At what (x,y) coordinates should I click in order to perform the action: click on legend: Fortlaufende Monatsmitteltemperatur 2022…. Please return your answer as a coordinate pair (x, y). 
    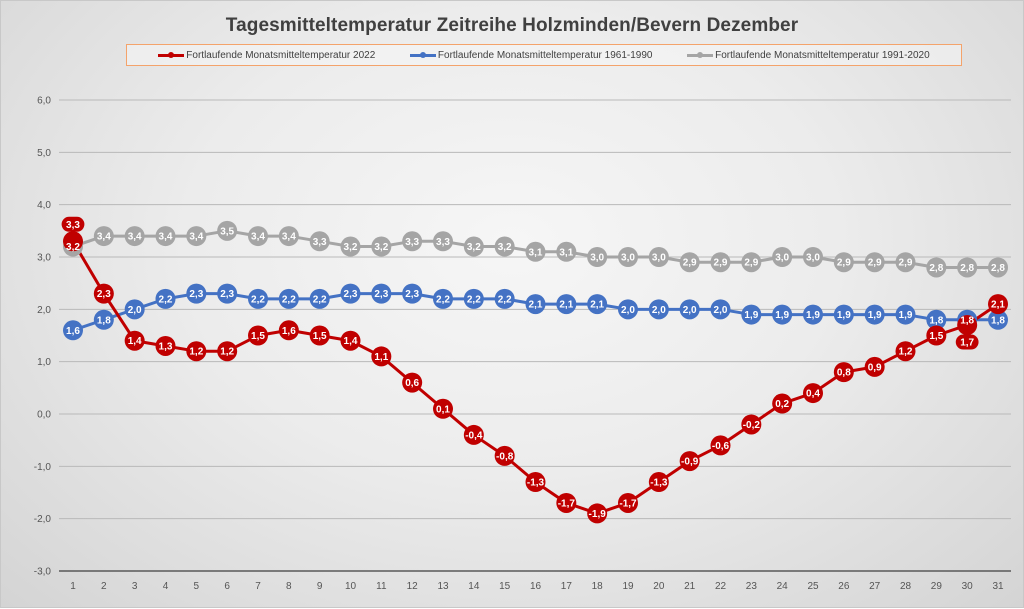
    Looking at the image, I should click on (544, 55).